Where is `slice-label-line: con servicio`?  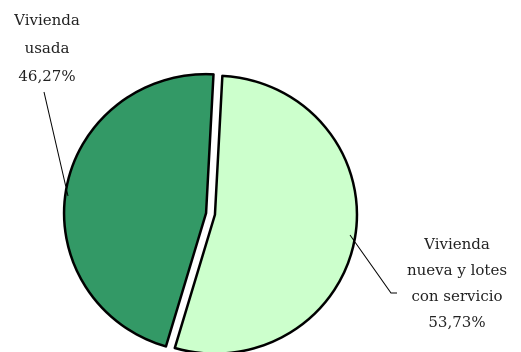
slice-label-line: con servicio is located at coordinates (456, 296).